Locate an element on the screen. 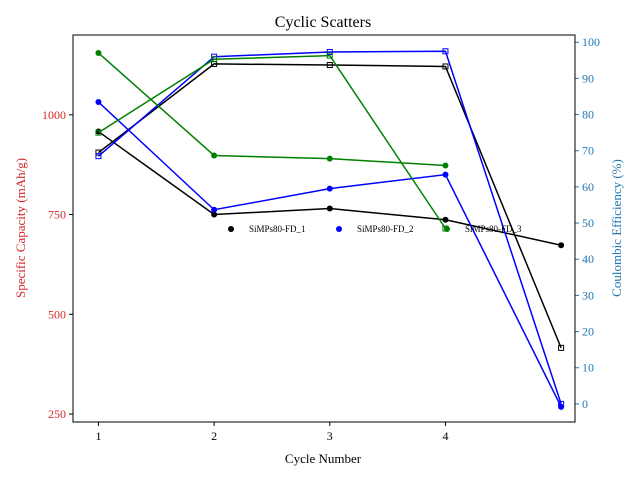 This screenshot has width=640, height=485. legend-label-3: SiMPs80-FD_3 is located at coordinates (493, 229).